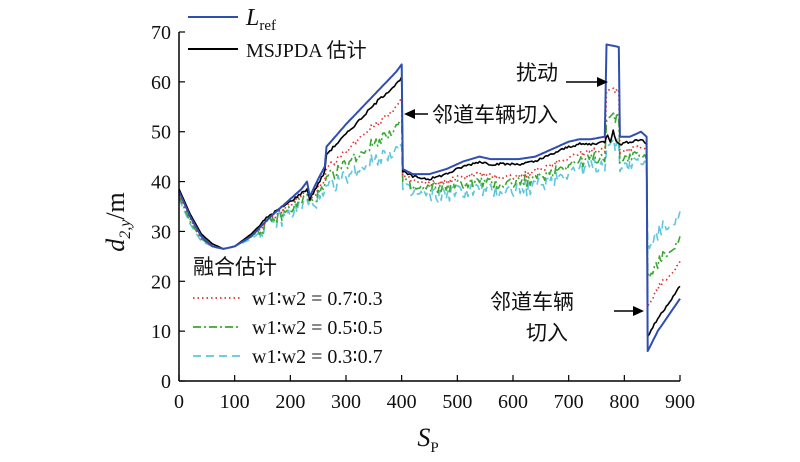  I want to click on x-tick-label: 400, so click(402, 402).